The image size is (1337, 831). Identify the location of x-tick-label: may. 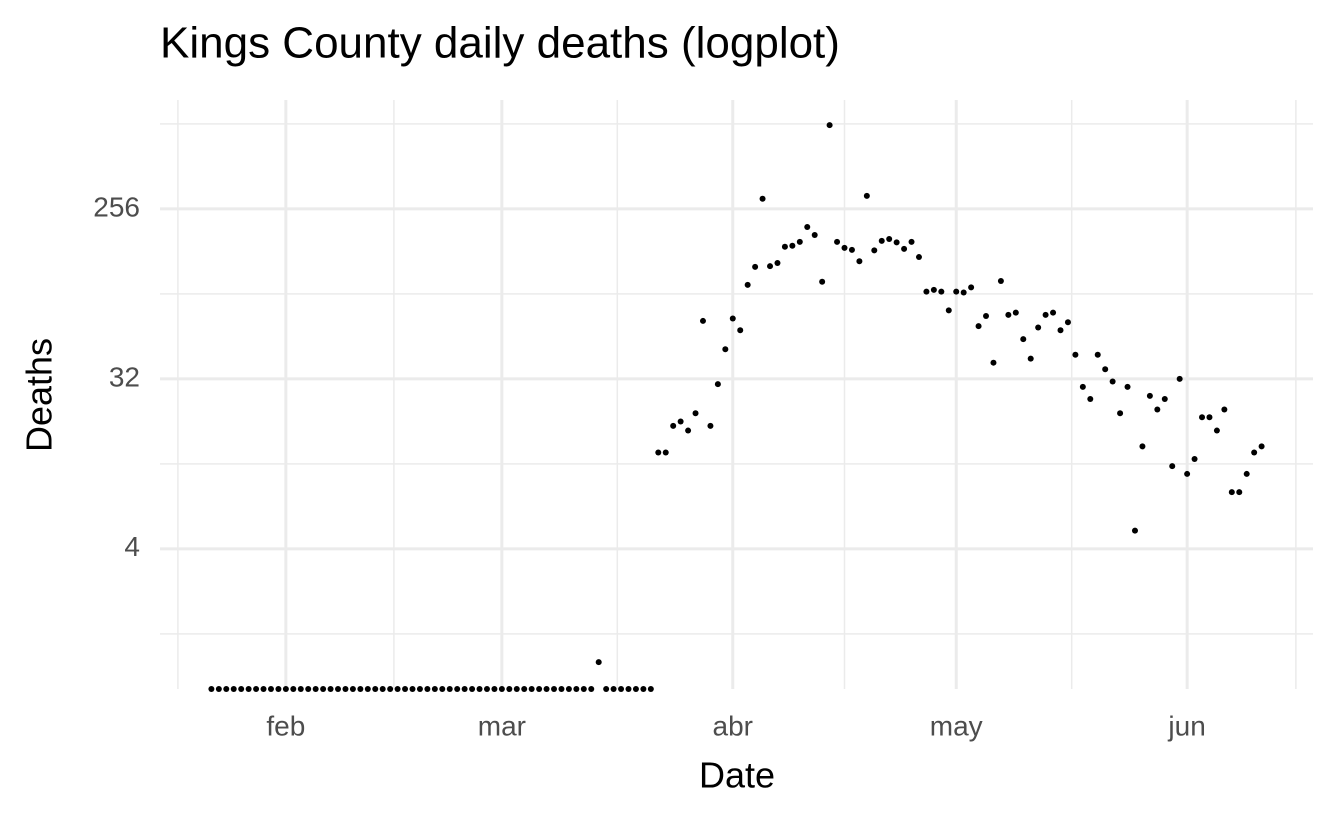
(956, 725).